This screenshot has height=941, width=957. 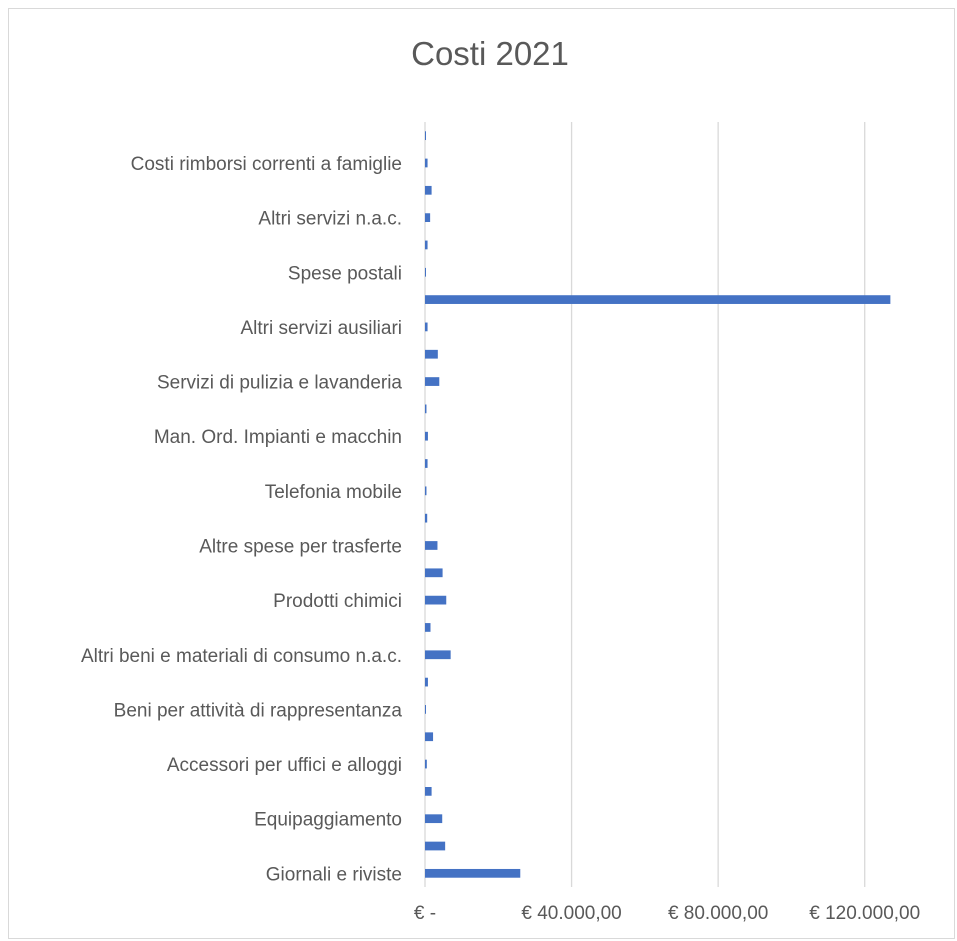 What do you see at coordinates (337, 601) in the screenshot?
I see `category-label: Prodotti chimici` at bounding box center [337, 601].